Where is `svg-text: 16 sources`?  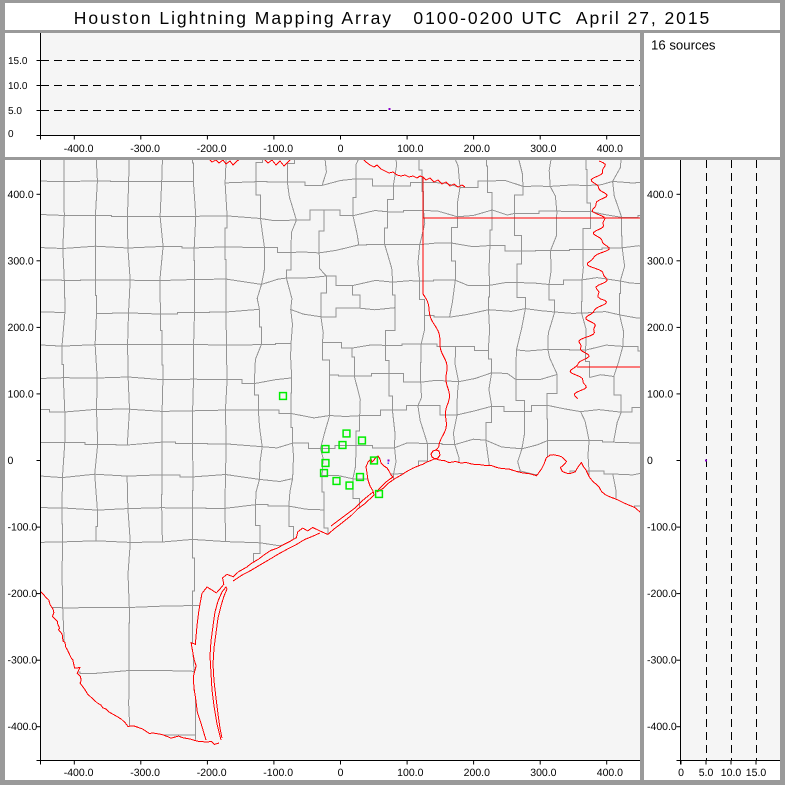 svg-text: 16 sources is located at coordinates (683, 45).